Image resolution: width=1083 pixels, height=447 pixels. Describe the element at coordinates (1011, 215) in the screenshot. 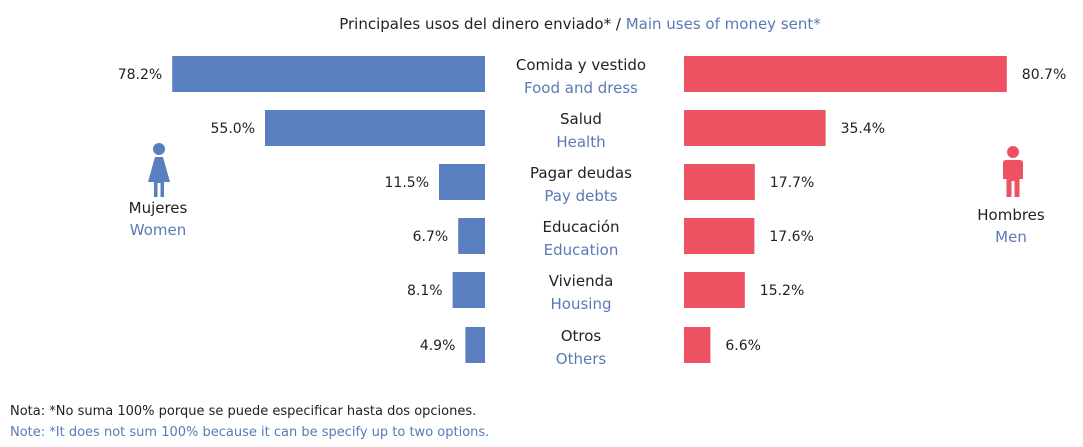

I see `men-label-es: Hombres` at that location.